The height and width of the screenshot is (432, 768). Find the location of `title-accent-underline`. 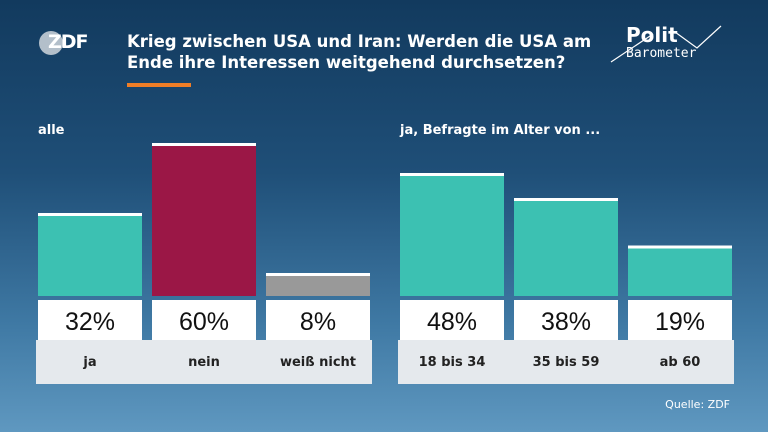

title-accent-underline is located at coordinates (159, 85).